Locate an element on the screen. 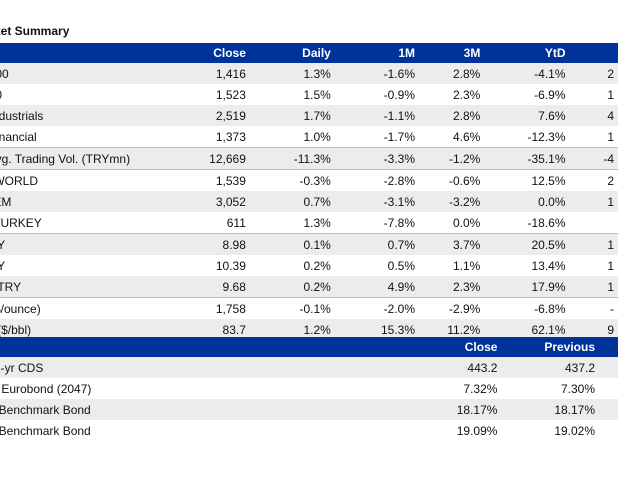 The height and width of the screenshot is (480, 640). bond-value: 443.2 is located at coordinates (476, 367).